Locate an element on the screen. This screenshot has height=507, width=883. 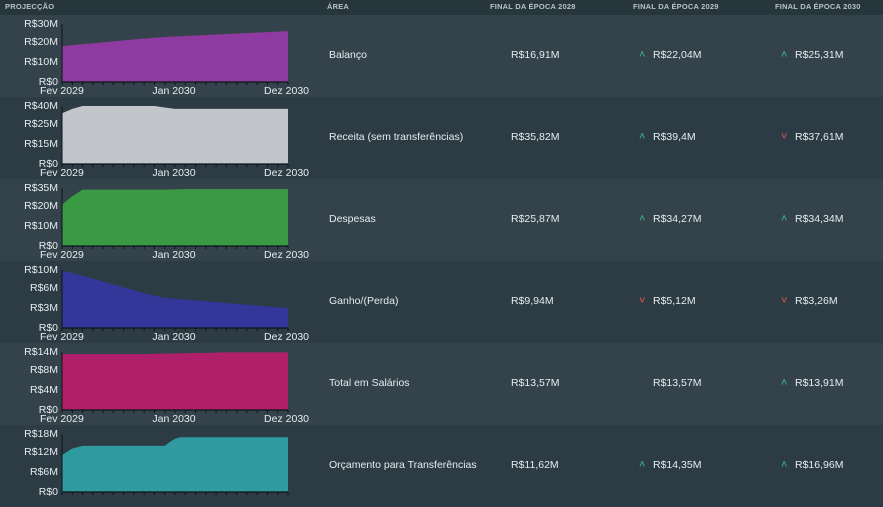
area-name: Receita (sem transferências) is located at coordinates (396, 137).